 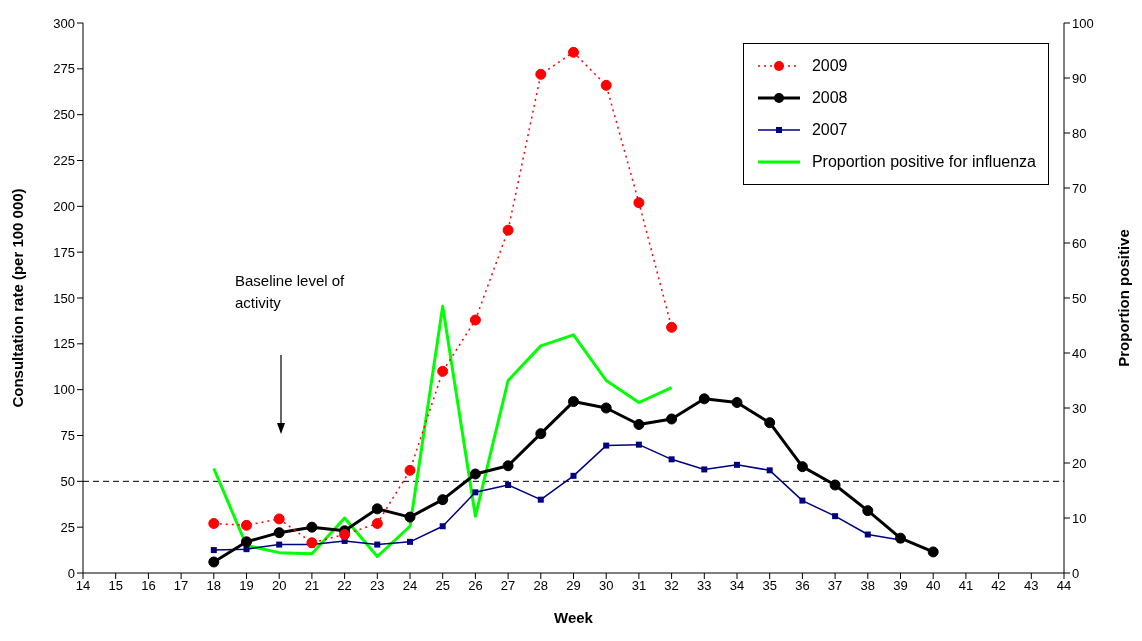 What do you see at coordinates (442, 586) in the screenshot?
I see `x-tick-label: 25` at bounding box center [442, 586].